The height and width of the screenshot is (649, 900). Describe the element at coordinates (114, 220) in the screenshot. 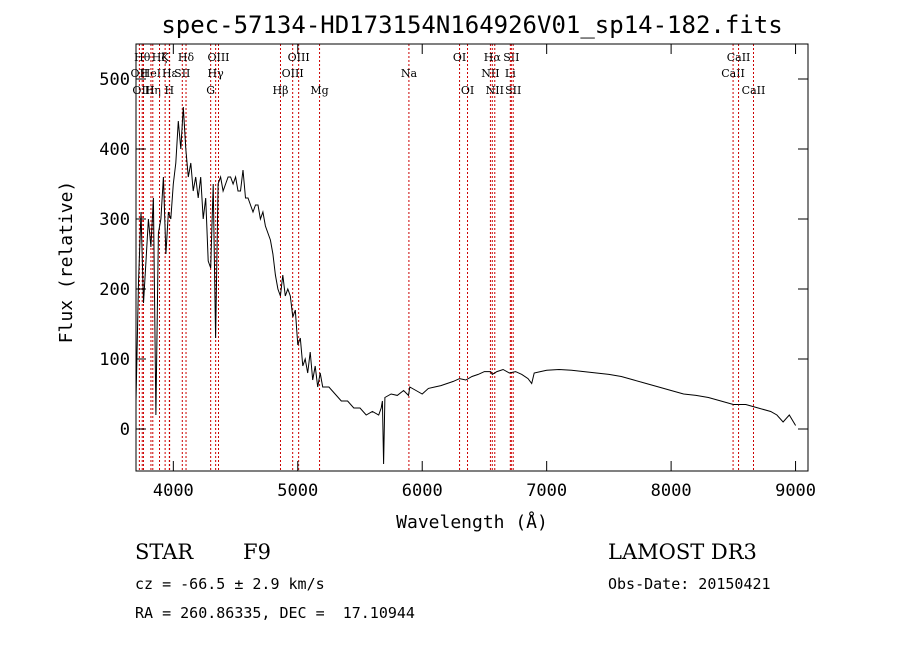

I see `y-tick-label: 300` at that location.